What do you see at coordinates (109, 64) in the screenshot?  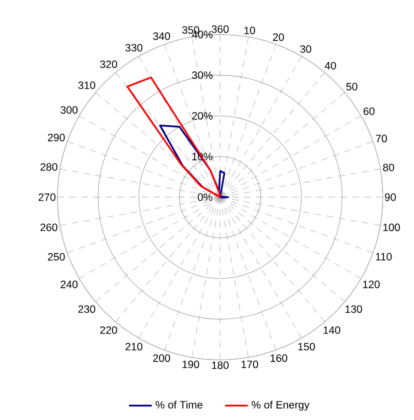 I see `spoke-label: 320` at bounding box center [109, 64].